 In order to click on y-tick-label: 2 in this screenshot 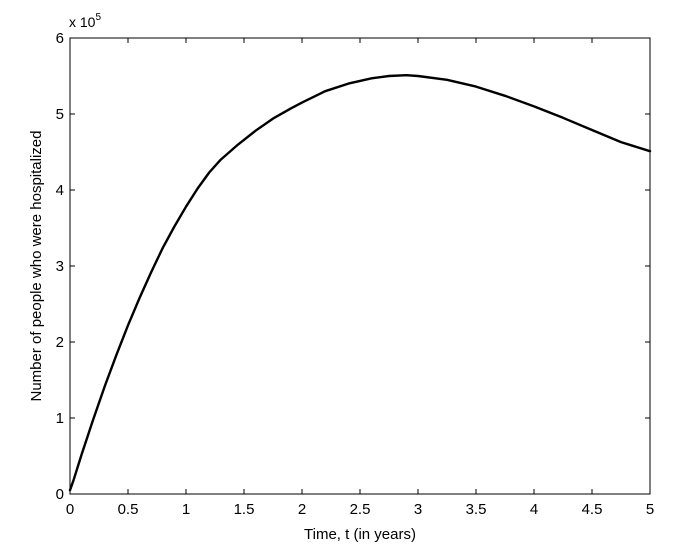, I will do `click(60, 342)`.